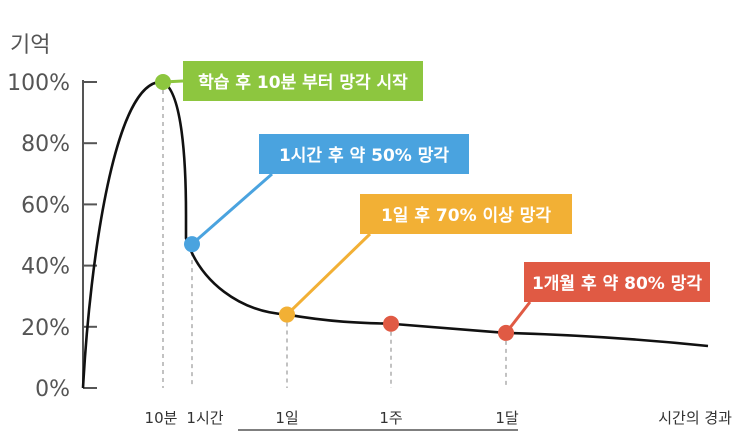 This screenshot has height=432, width=743. Describe the element at coordinates (390, 418) in the screenshot. I see `x-tick-label: 1주` at that location.